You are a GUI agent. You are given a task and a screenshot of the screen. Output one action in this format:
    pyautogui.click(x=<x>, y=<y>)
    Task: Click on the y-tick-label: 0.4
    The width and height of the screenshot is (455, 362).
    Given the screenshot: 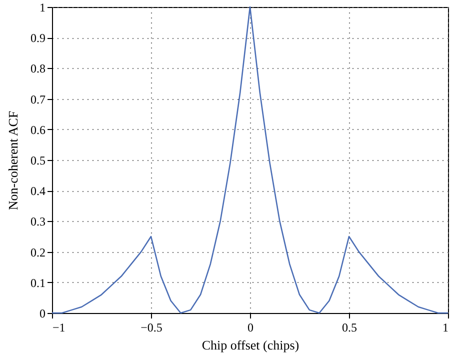 What is the action you would take?
    pyautogui.click(x=38, y=191)
    